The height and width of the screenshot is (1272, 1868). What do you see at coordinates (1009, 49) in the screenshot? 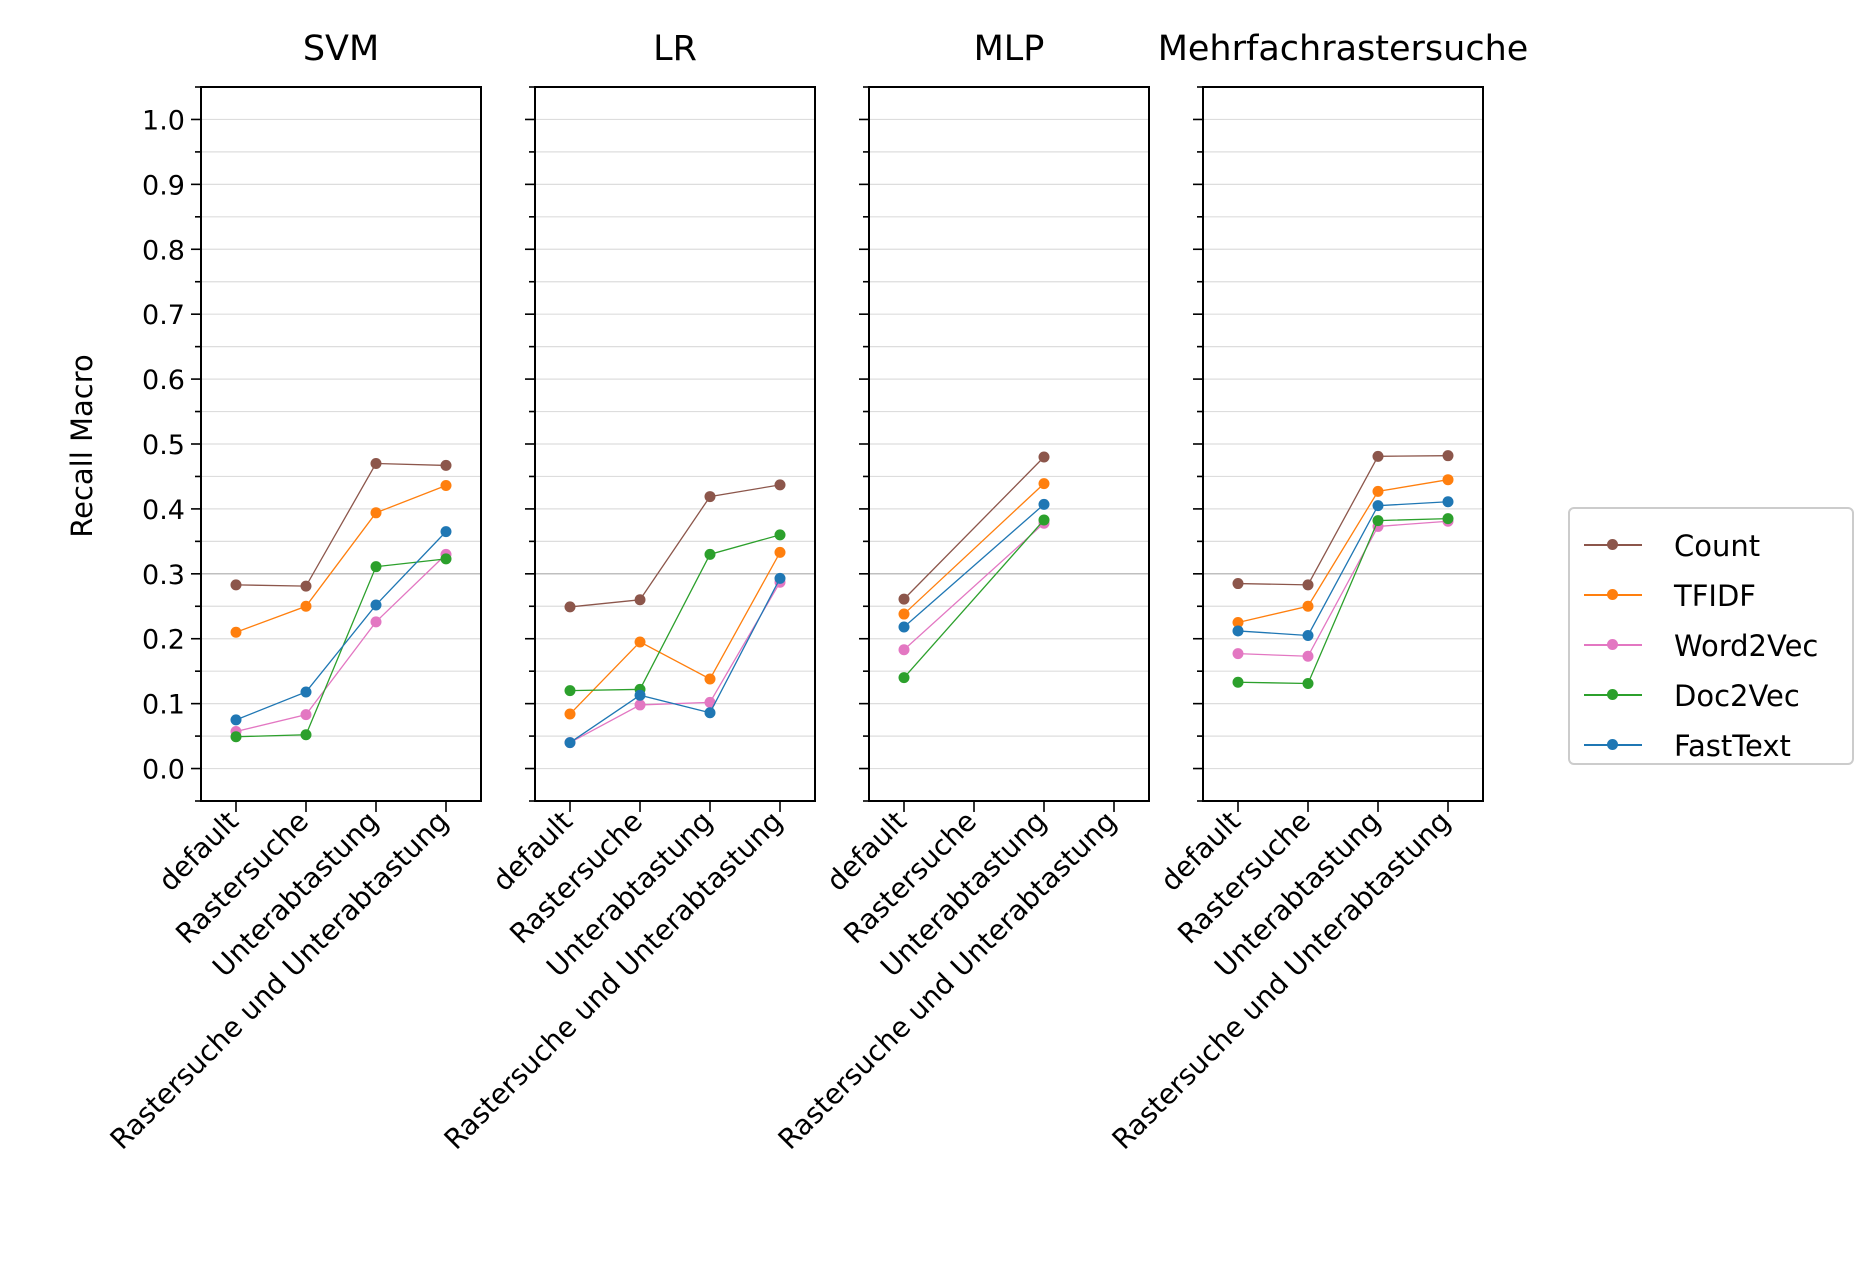
I see `panel-title: MLP` at bounding box center [1009, 49].